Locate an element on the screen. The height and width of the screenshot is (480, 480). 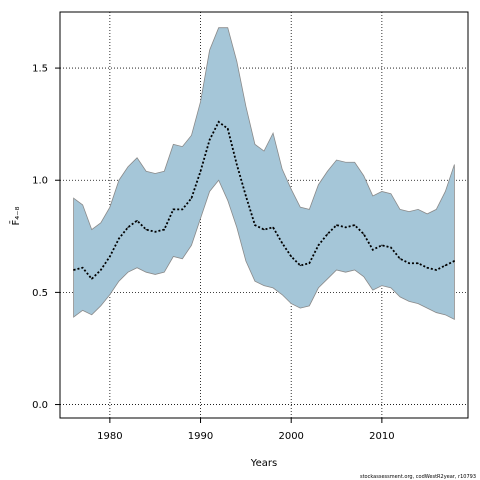
y-axis: 0.0 0.5 1.0 1.5 is located at coordinates (46, 237).